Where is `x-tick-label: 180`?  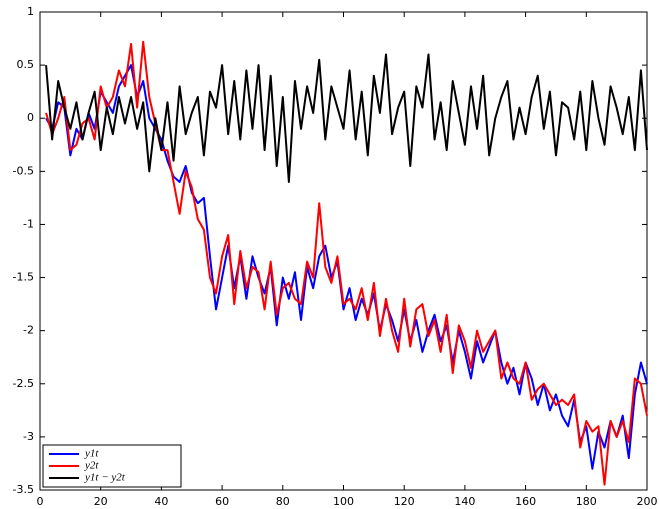 x-tick-label: 180 is located at coordinates (586, 501).